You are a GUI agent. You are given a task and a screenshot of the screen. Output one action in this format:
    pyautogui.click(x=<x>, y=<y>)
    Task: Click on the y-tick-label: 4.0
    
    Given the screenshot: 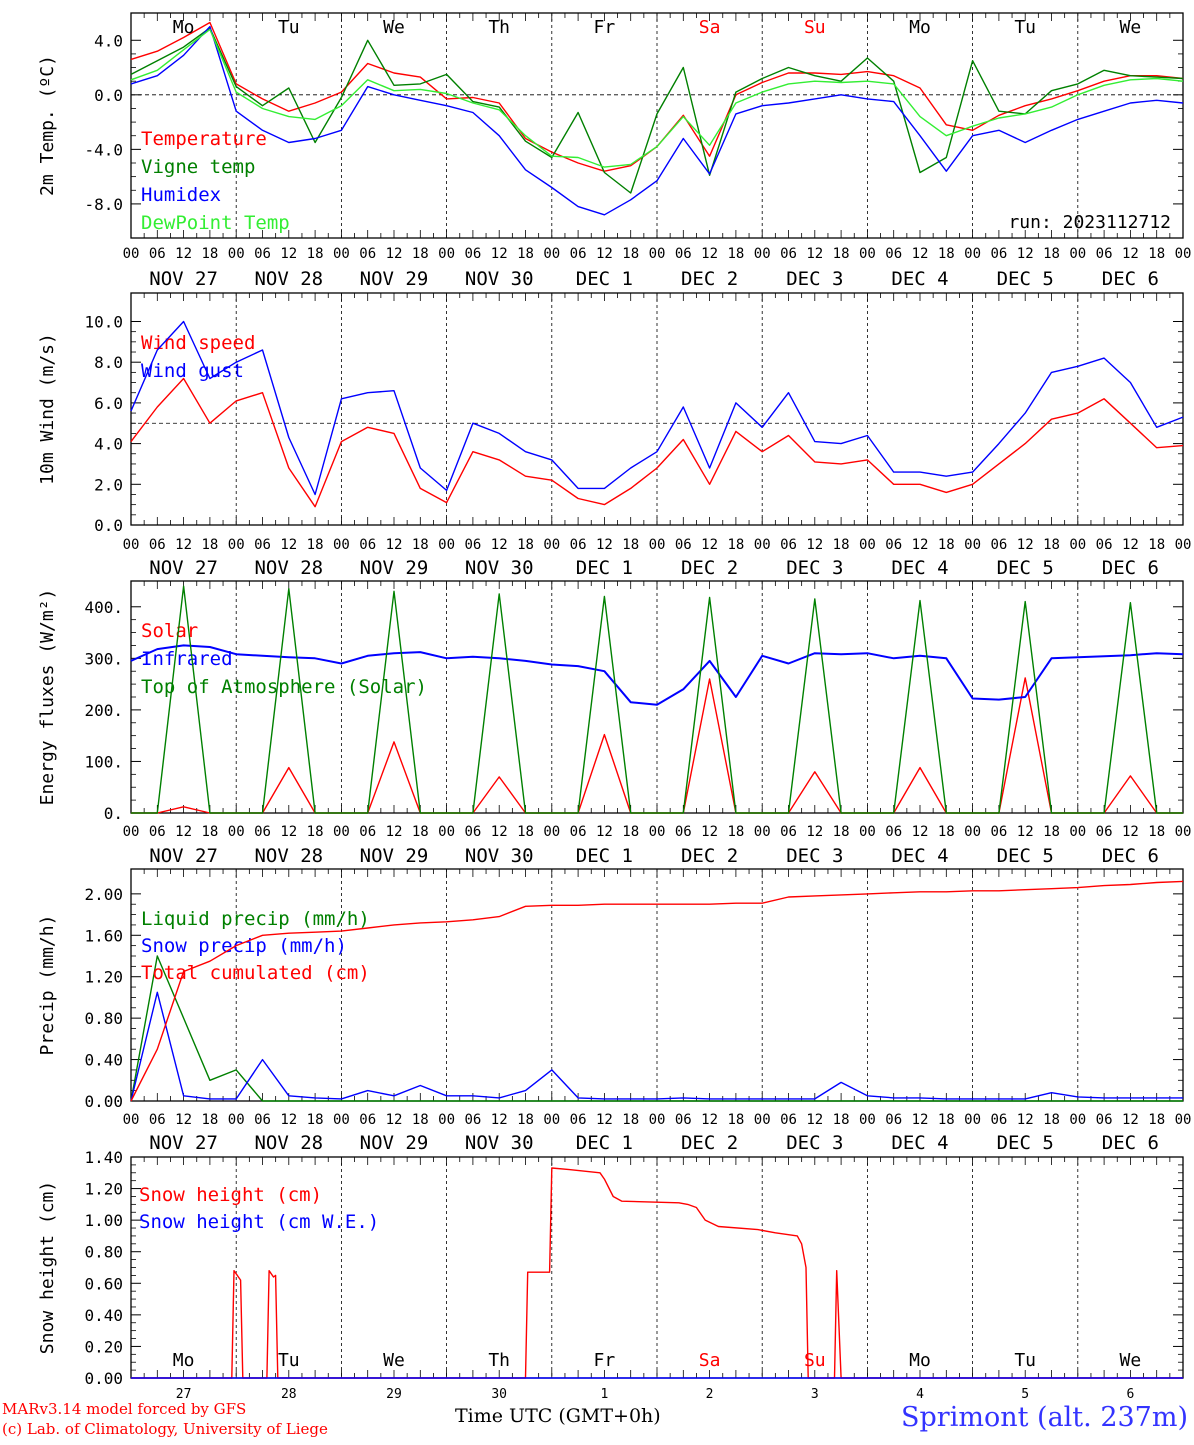 What is the action you would take?
    pyautogui.click(x=108, y=40)
    